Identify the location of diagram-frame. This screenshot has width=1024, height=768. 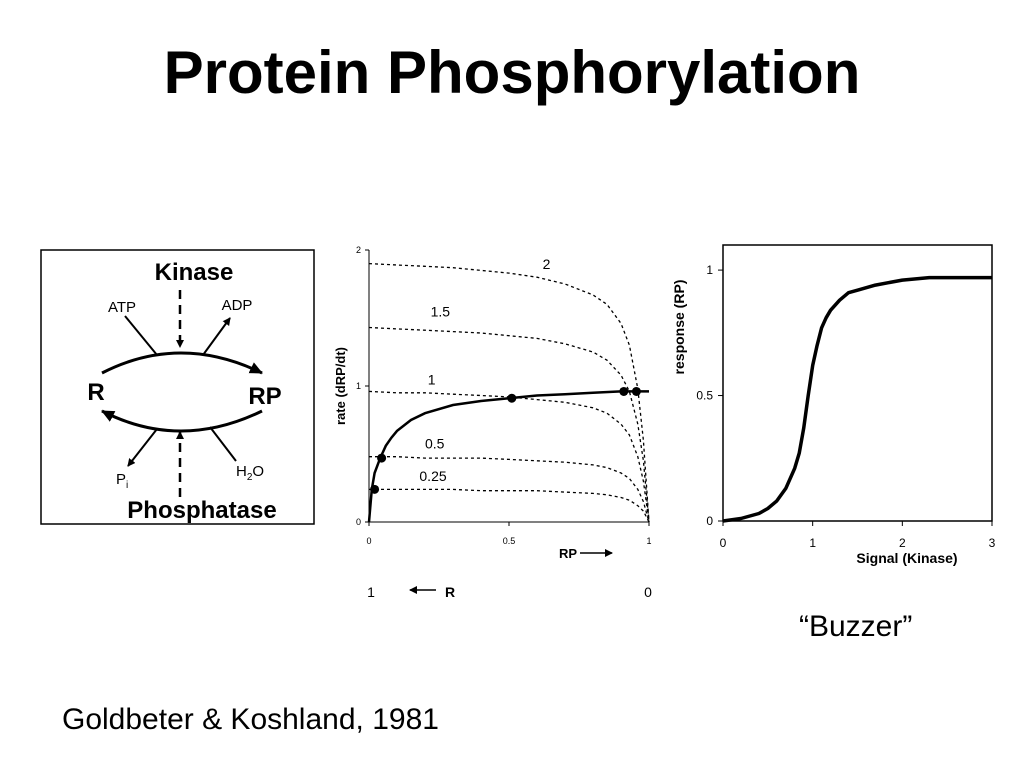
(177, 387).